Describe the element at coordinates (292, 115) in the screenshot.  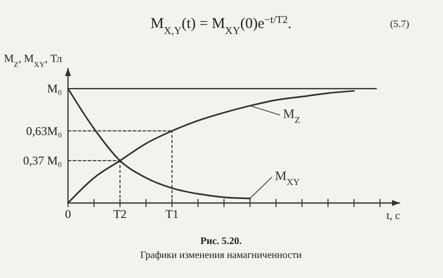
I see `legend-label: M$_{Z}$` at that location.